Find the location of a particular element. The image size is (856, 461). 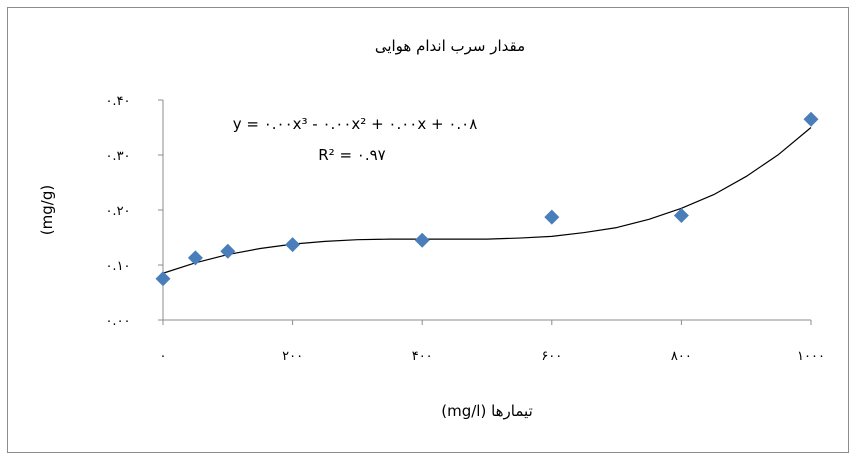

y-tick-label: ۰.۰۰ is located at coordinates (117, 321).